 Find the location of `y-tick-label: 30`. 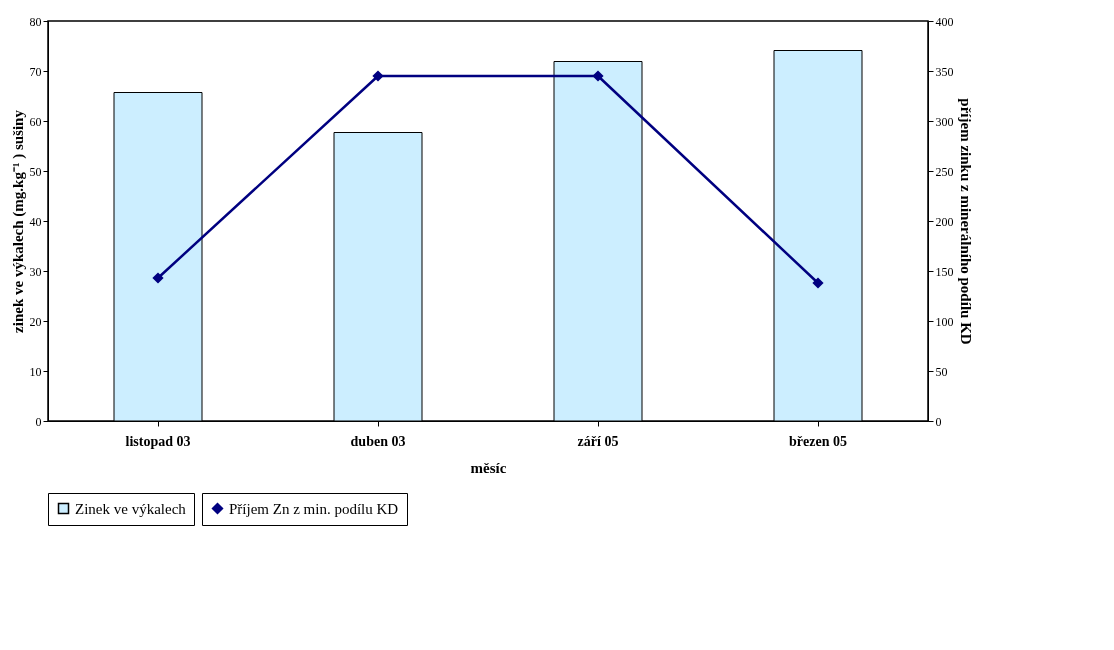

y-tick-label: 30 is located at coordinates (35, 271).